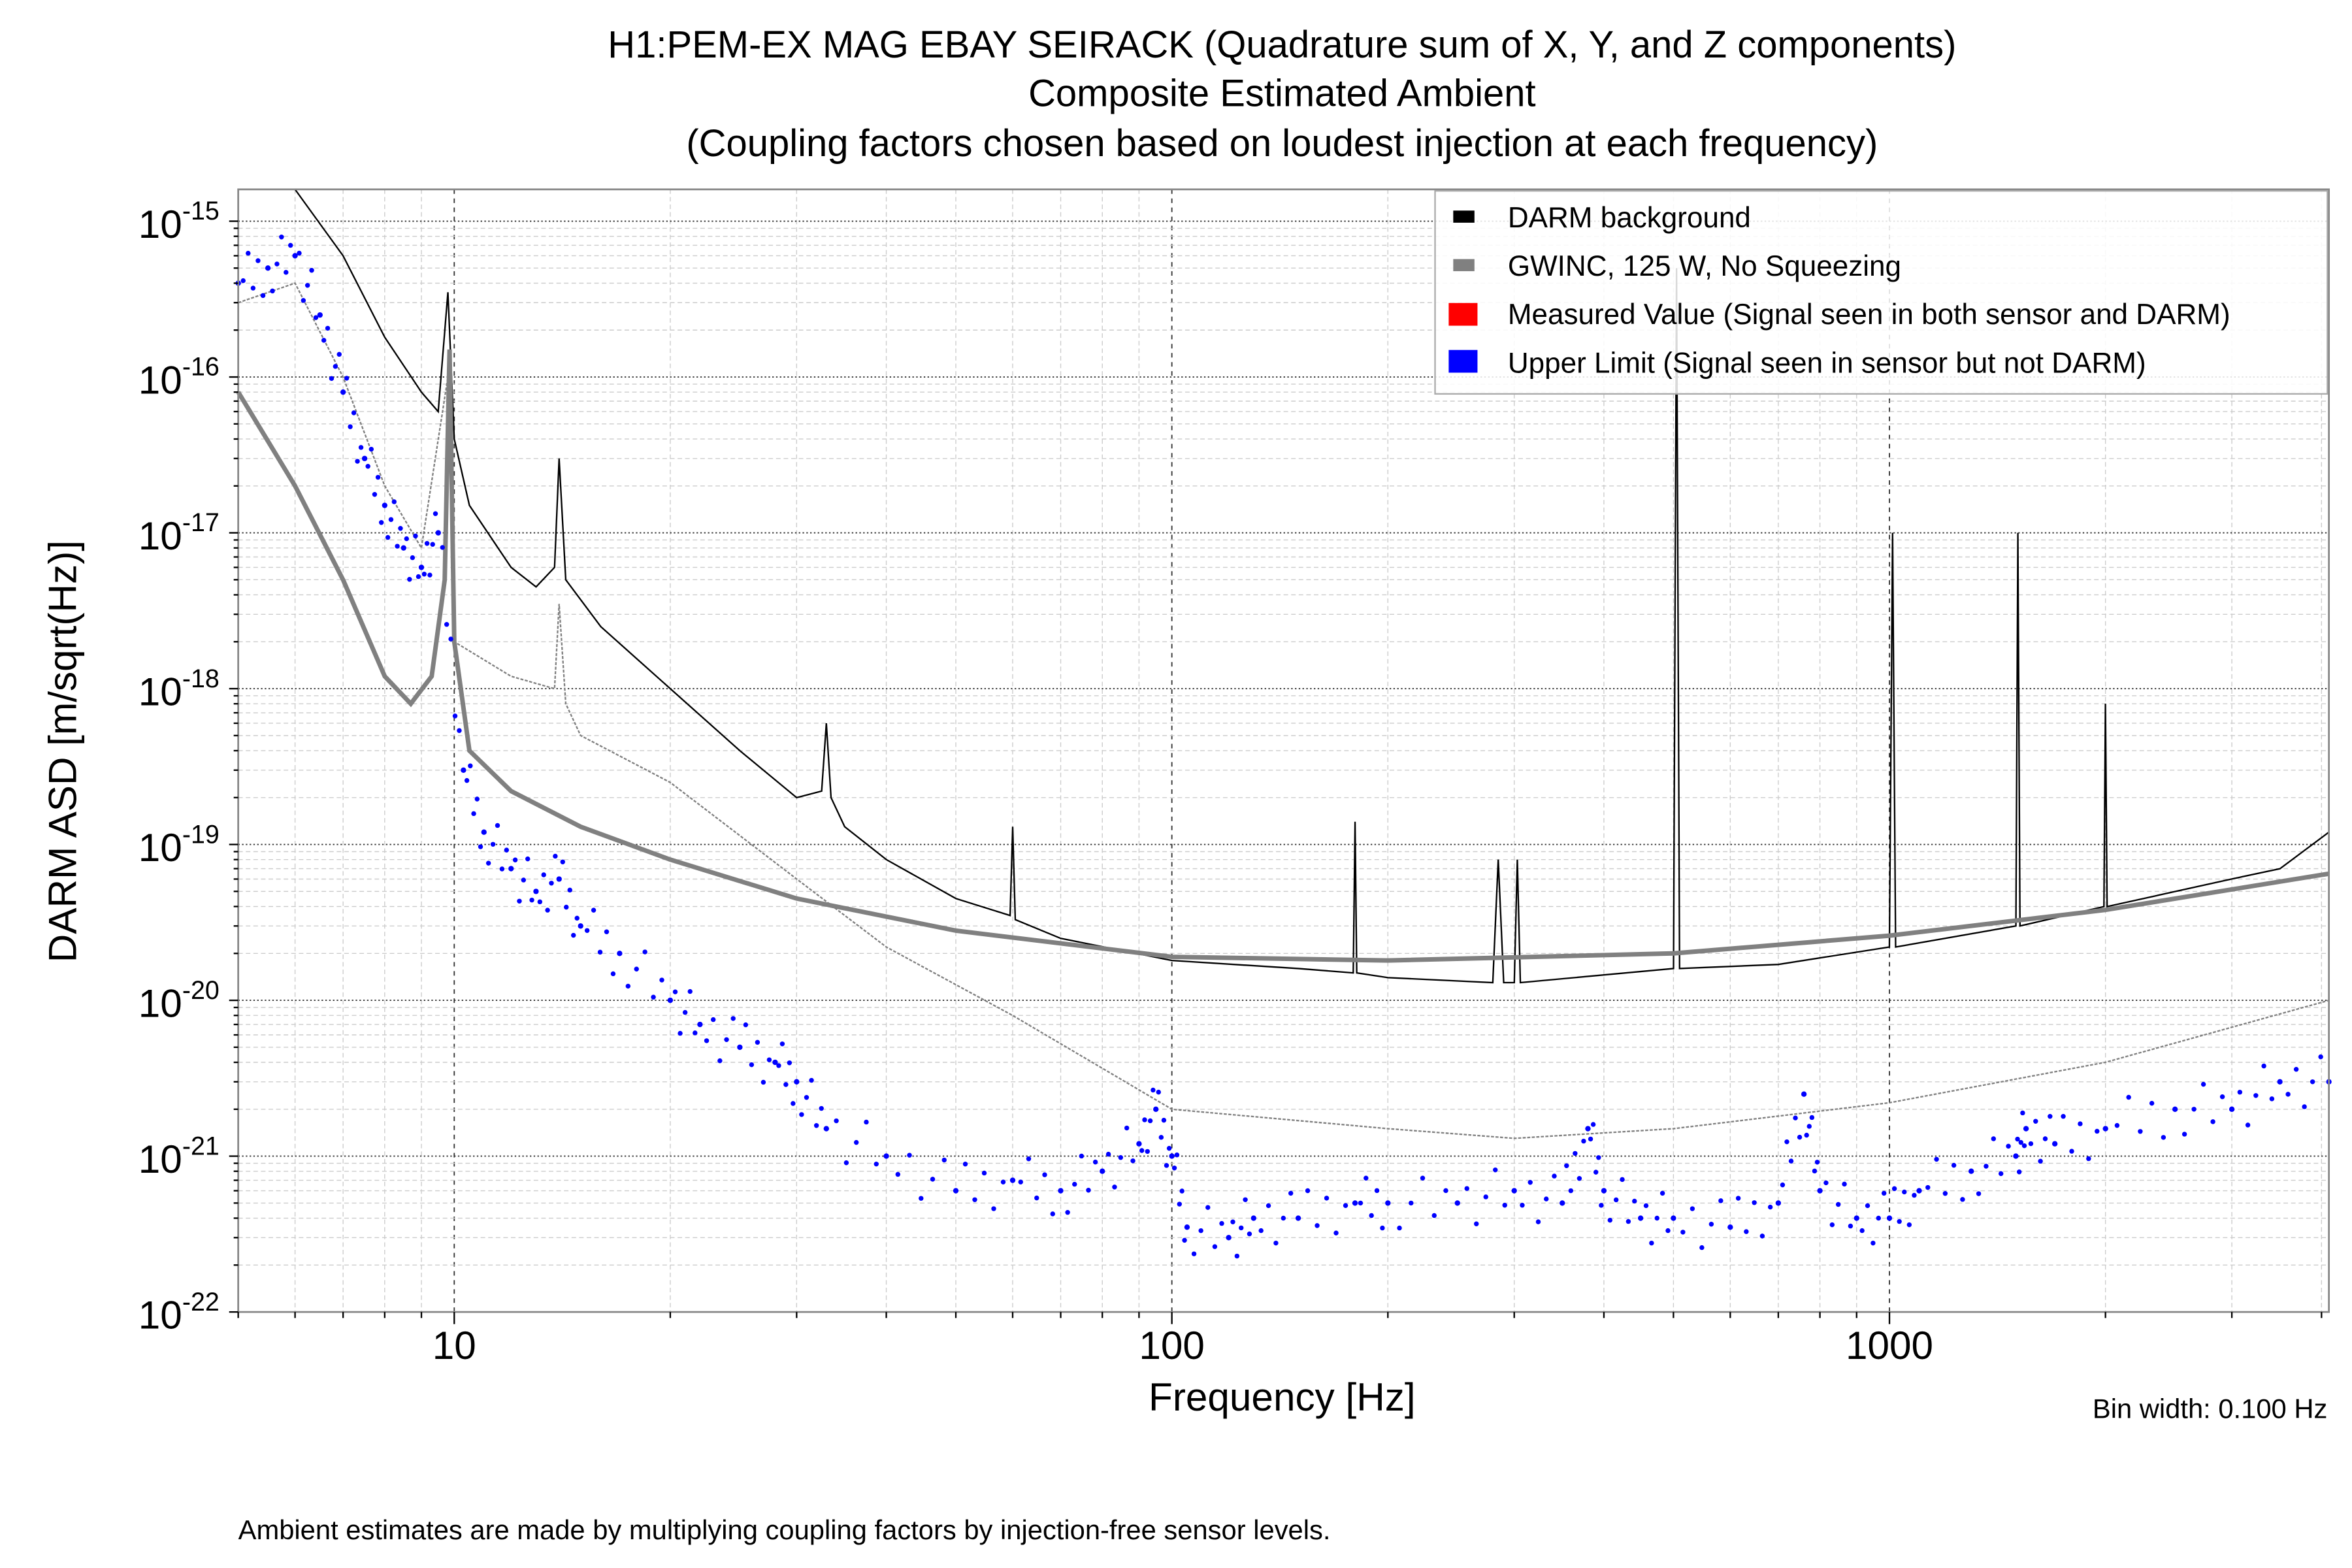 The image size is (2352, 1568). I want to click on title-line-2: Composite Estimated Ambient, so click(1281, 93).